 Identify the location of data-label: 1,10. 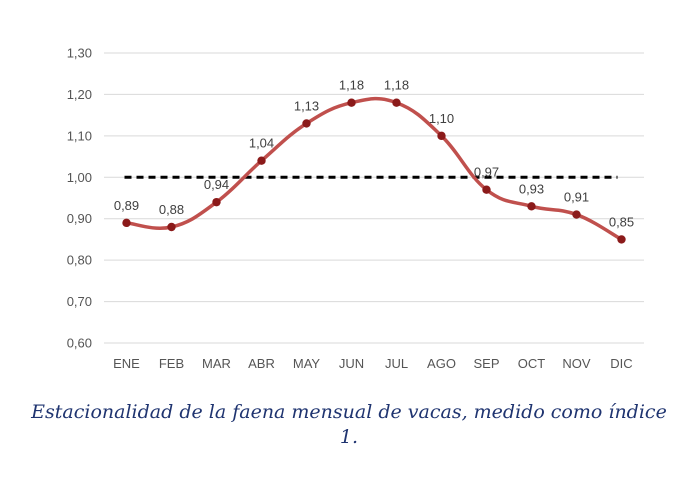
(441, 118).